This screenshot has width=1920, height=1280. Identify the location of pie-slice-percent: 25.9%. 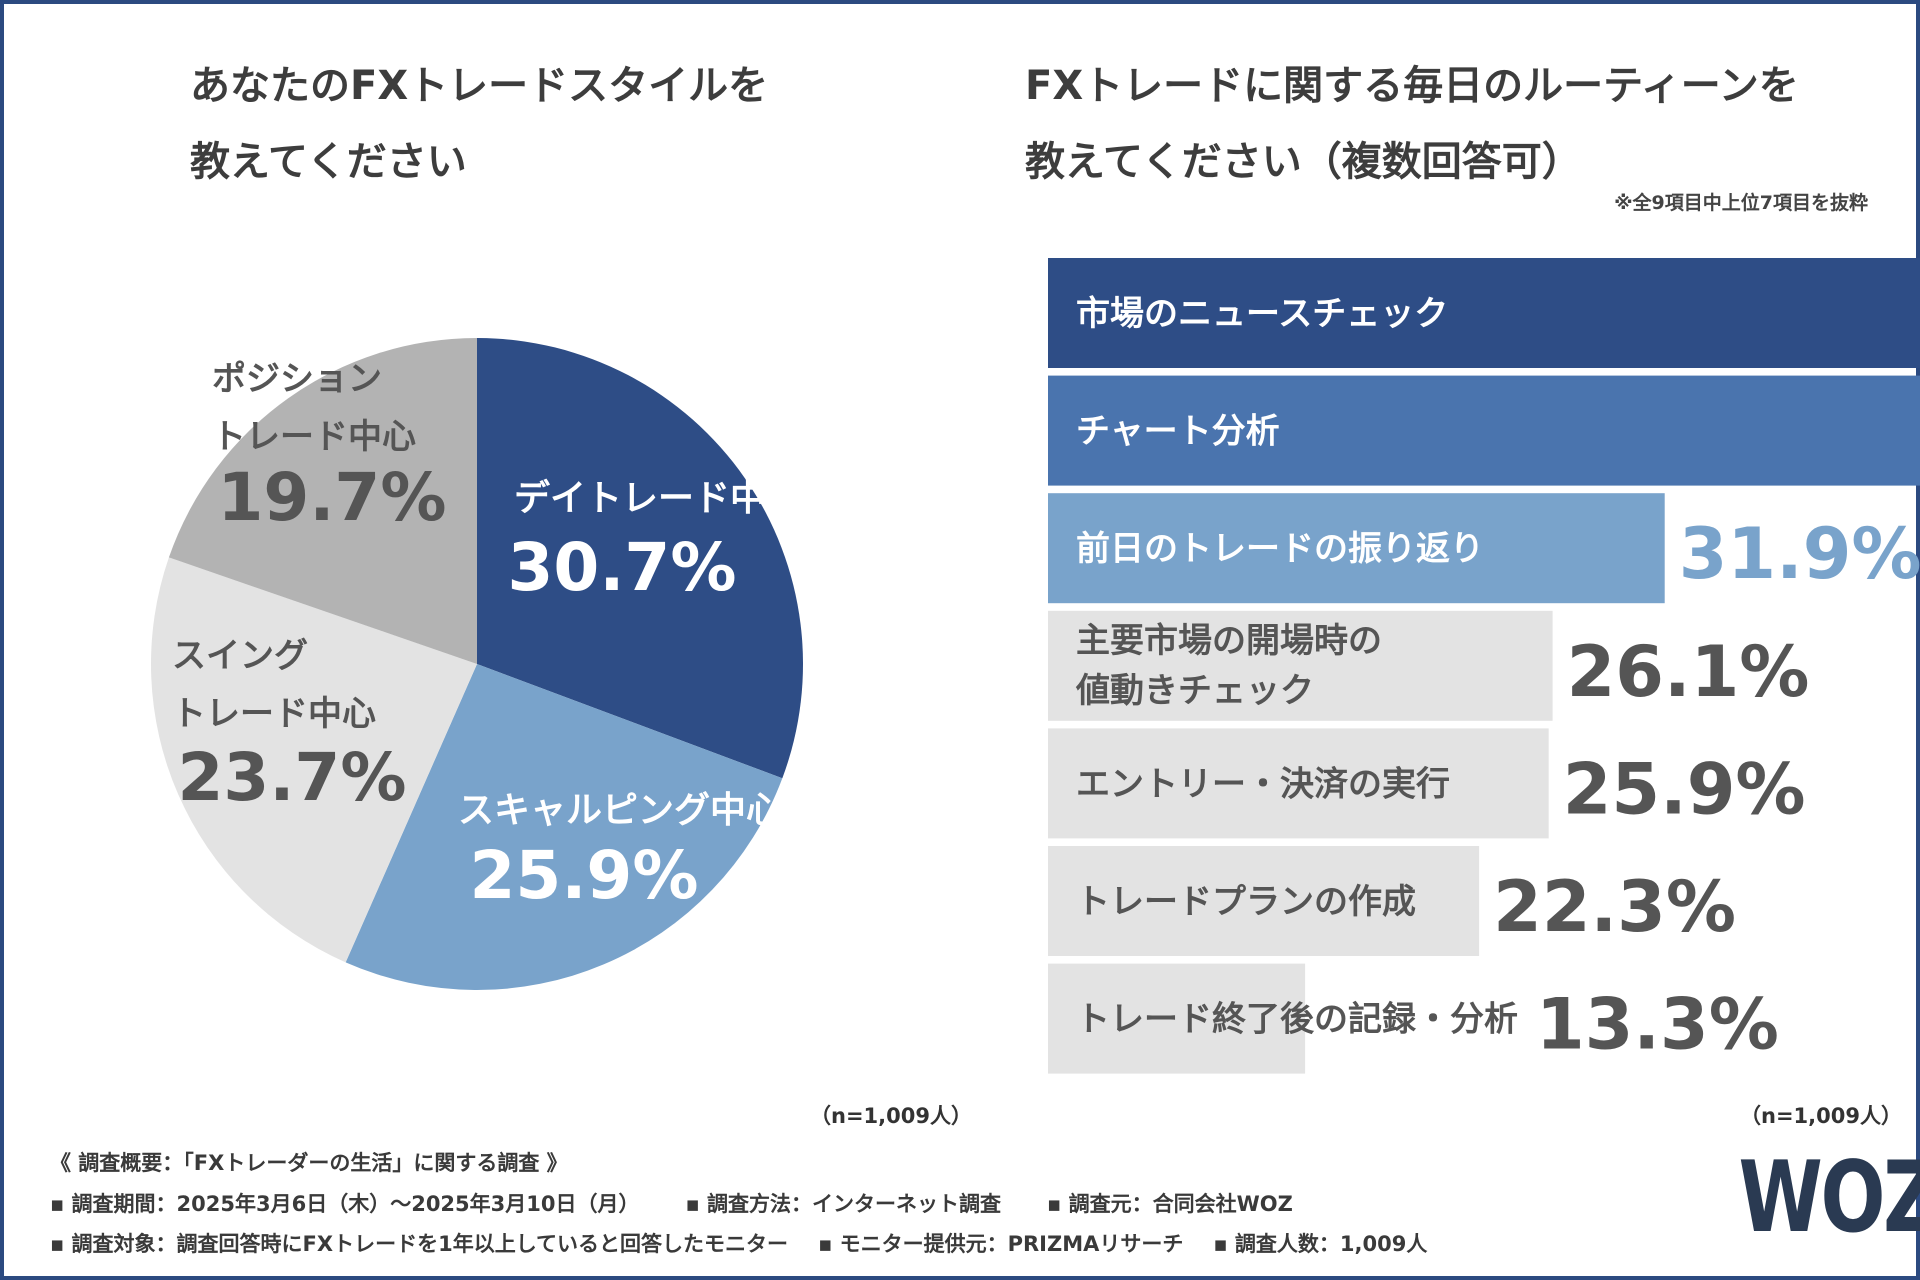
(584, 875).